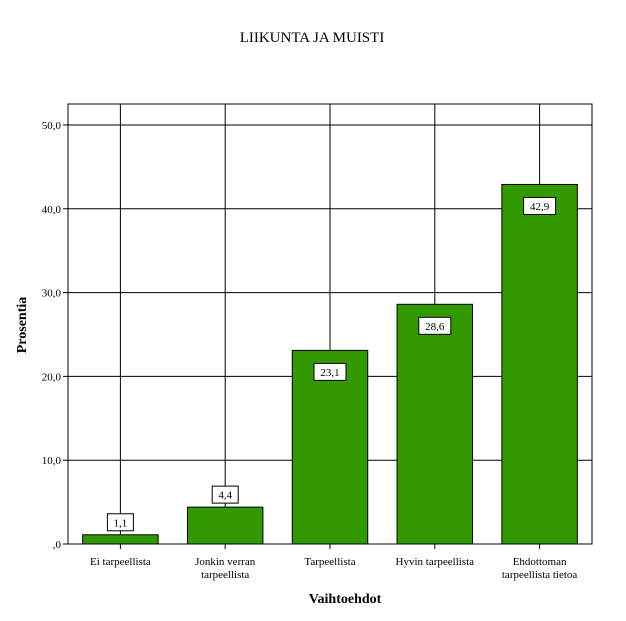 The image size is (626, 621). I want to click on data-label-3: 28,6, so click(435, 327).